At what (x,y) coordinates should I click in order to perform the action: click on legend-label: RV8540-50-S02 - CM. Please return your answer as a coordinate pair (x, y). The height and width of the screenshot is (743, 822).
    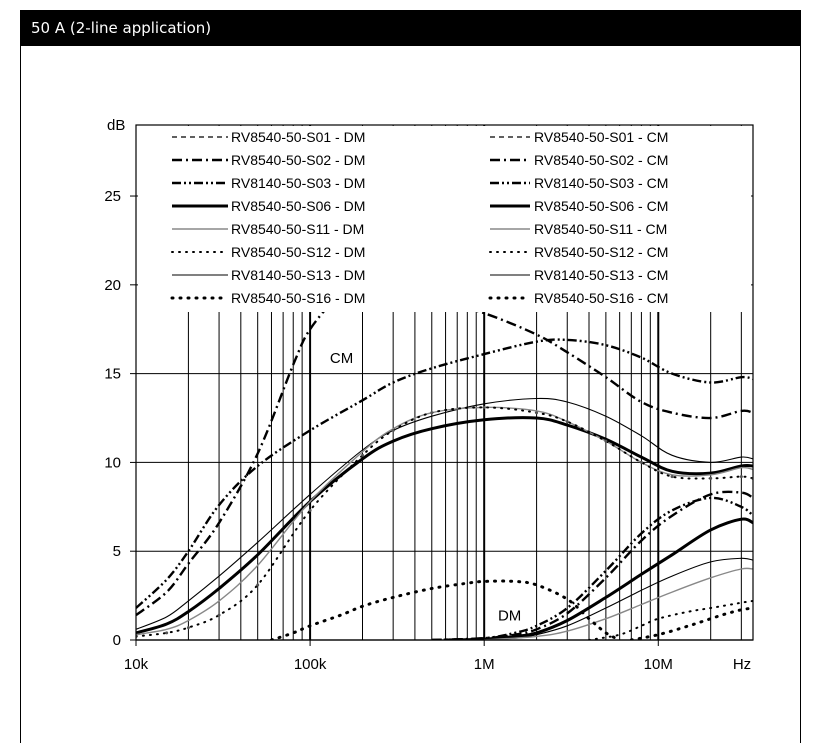
    Looking at the image, I should click on (601, 160).